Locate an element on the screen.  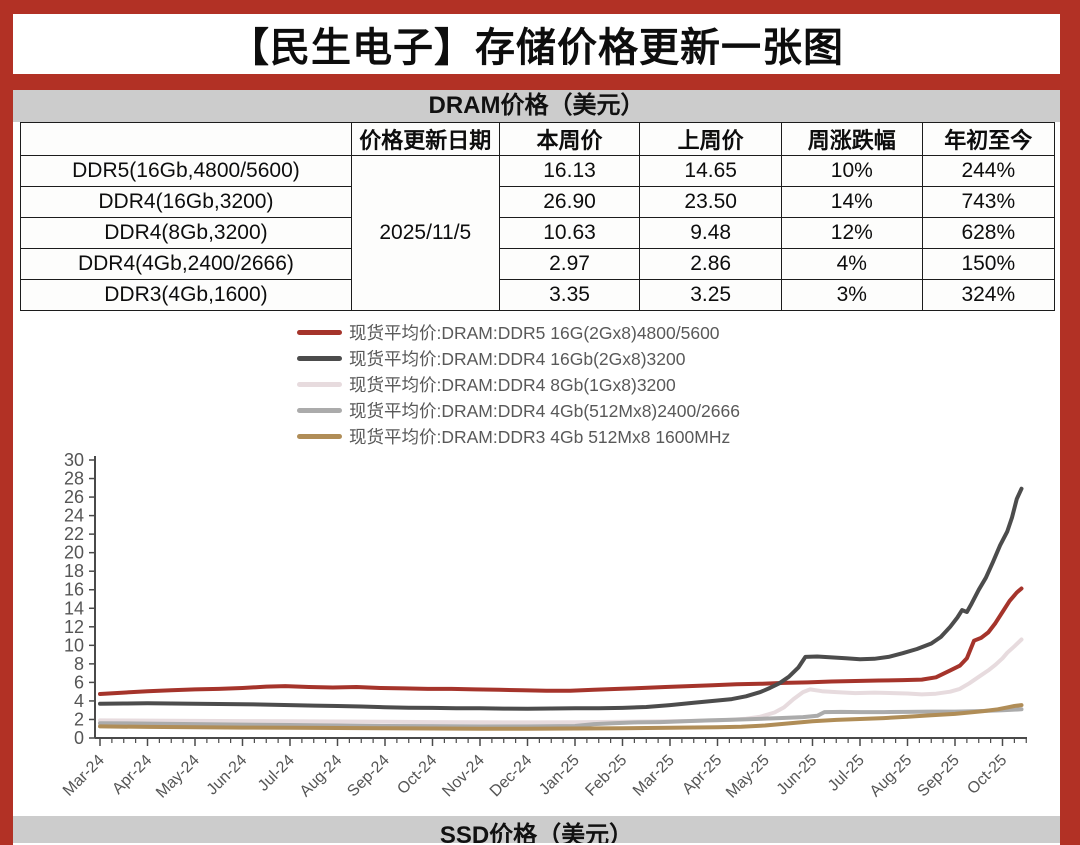
product-cell: DDR4(16Gb,3200) is located at coordinates (186, 202).